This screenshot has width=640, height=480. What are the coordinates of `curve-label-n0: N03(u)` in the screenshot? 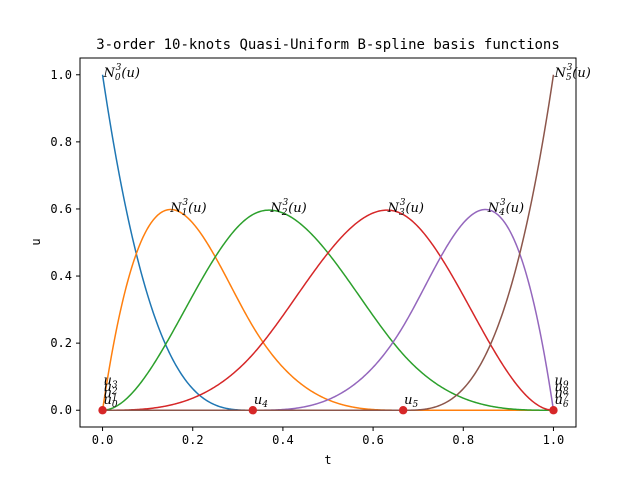 It's located at (121, 73).